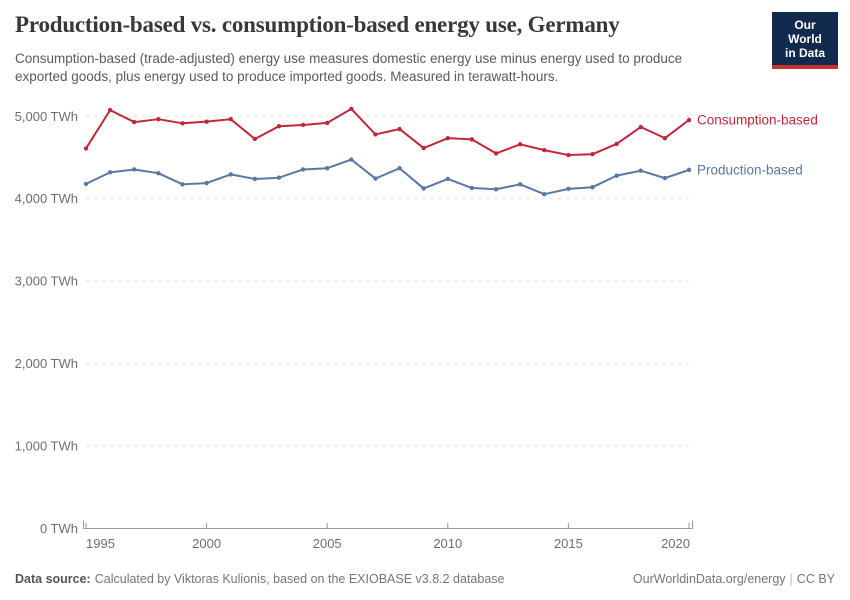 The width and height of the screenshot is (850, 600). I want to click on data-point-production-based-2013, so click(520, 184).